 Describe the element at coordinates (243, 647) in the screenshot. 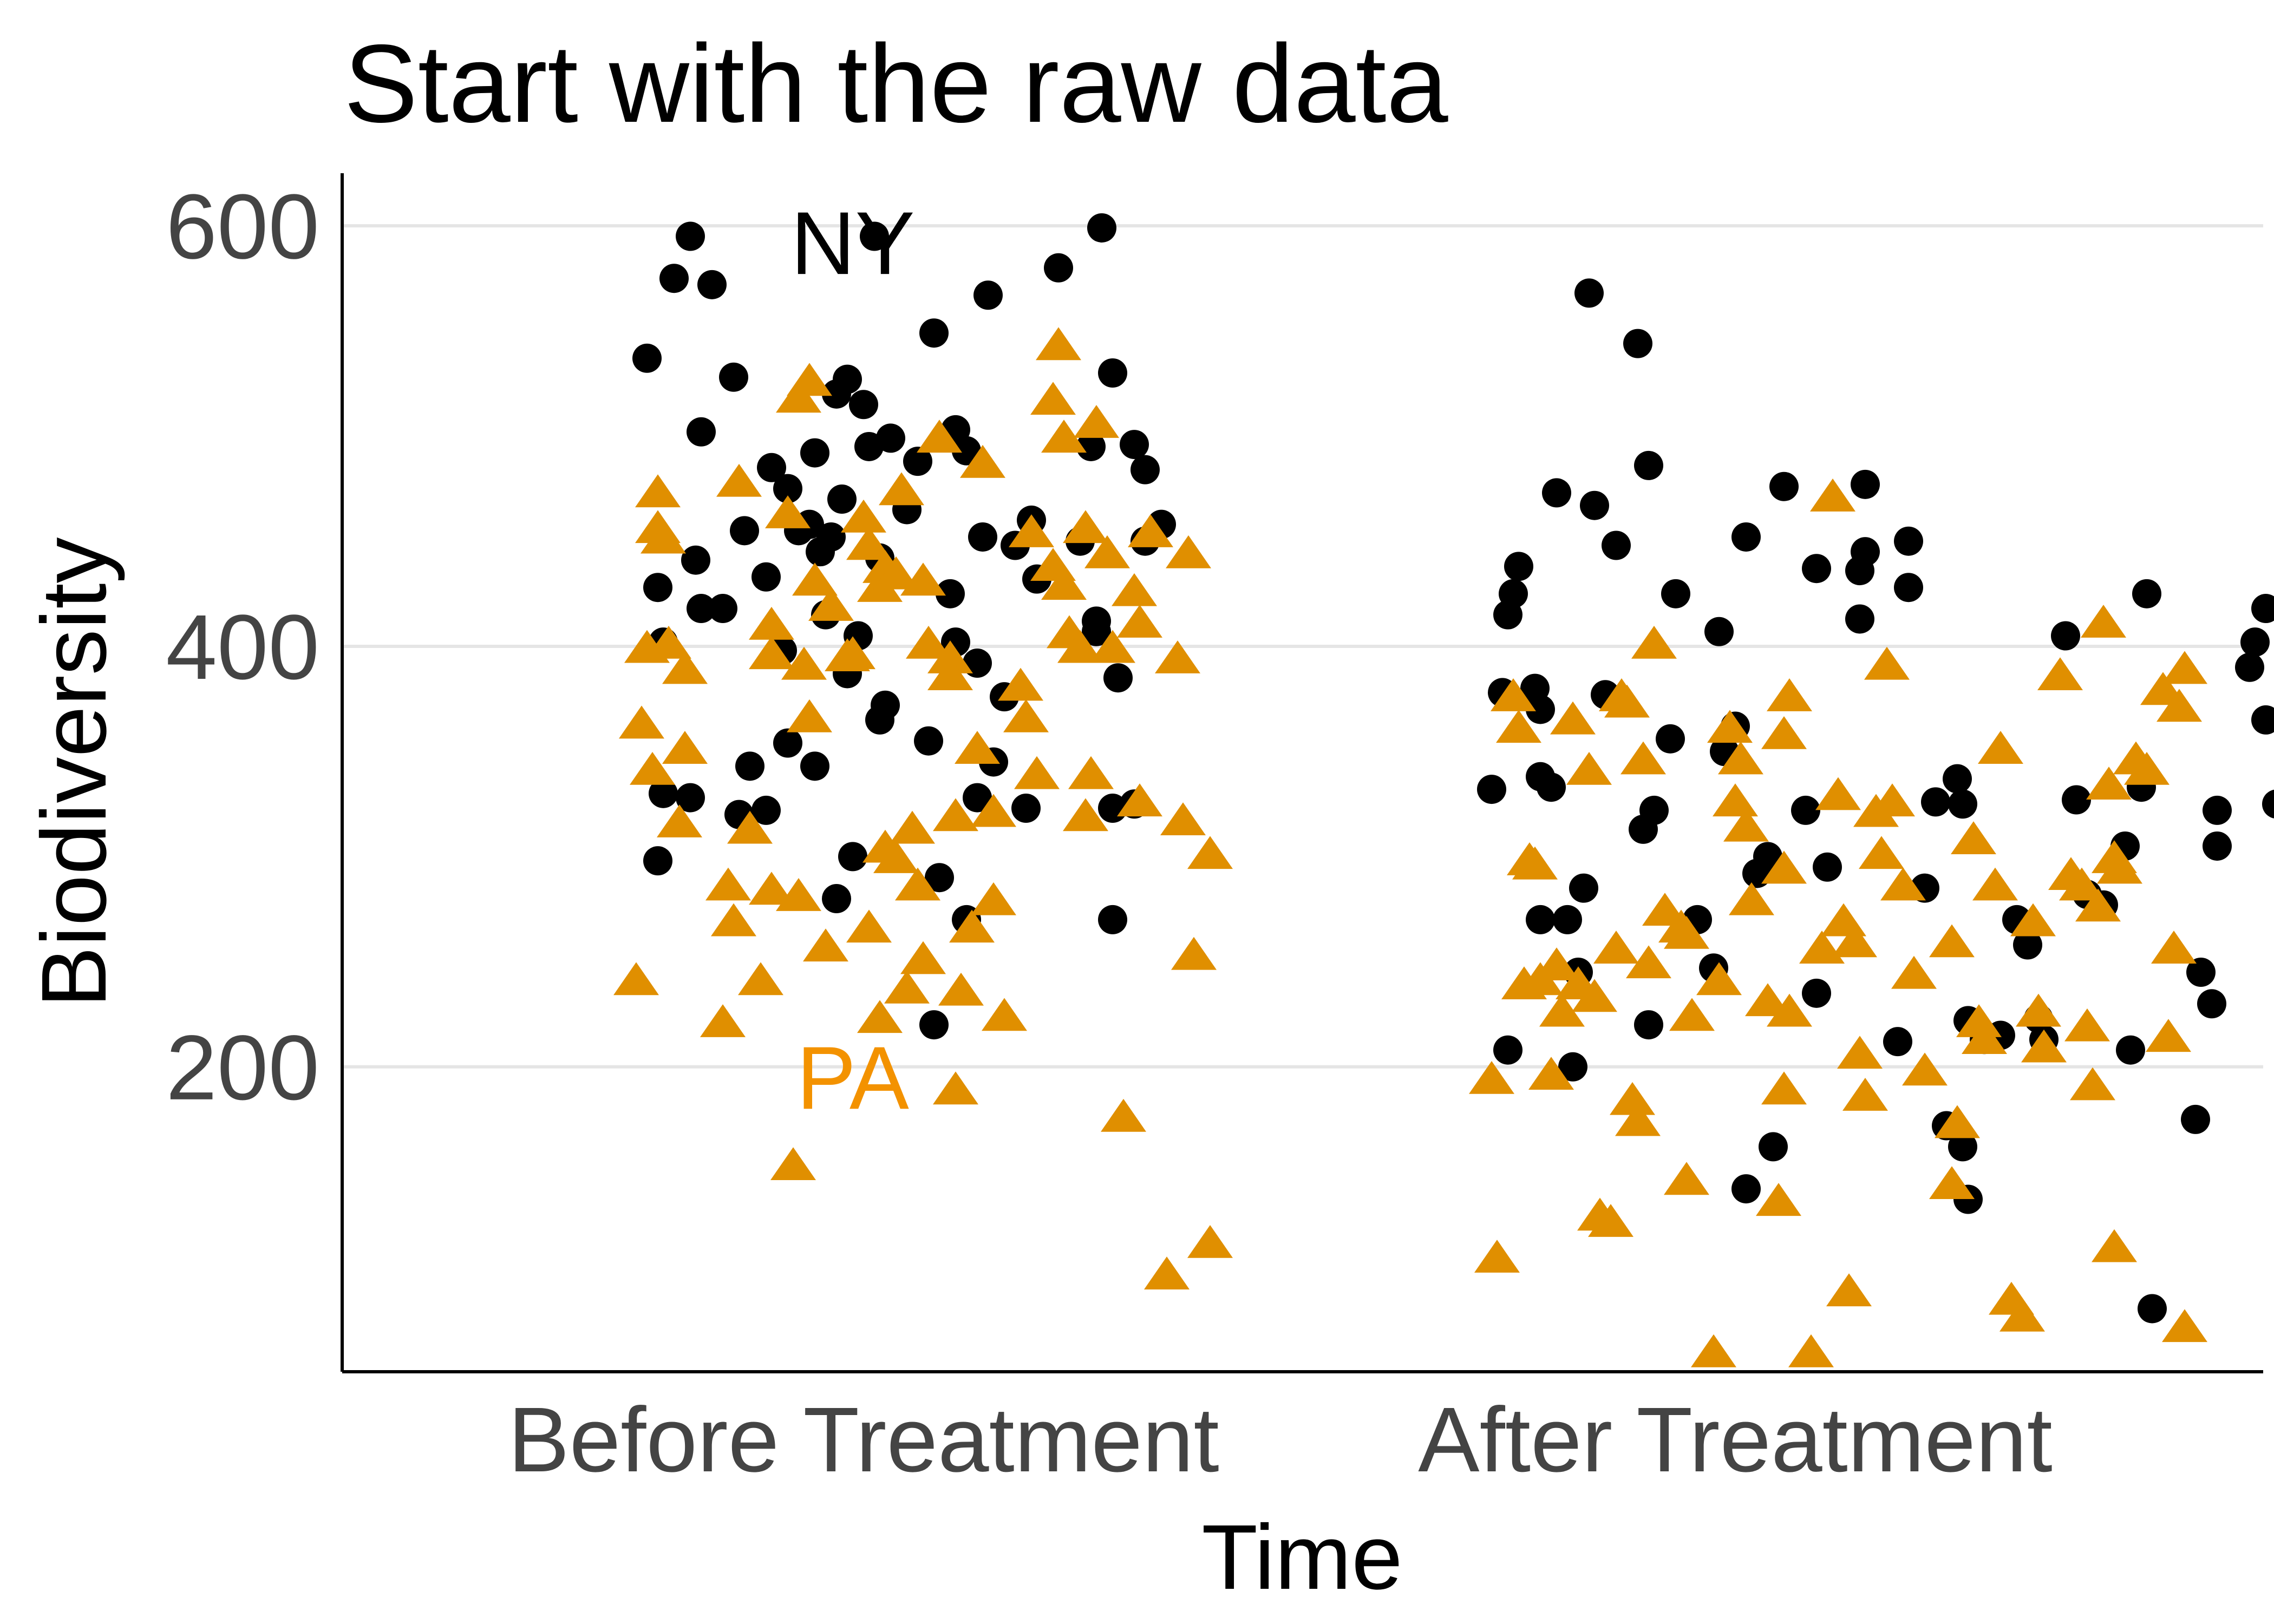

I see `y-axis-ticks: 200 400 600` at that location.